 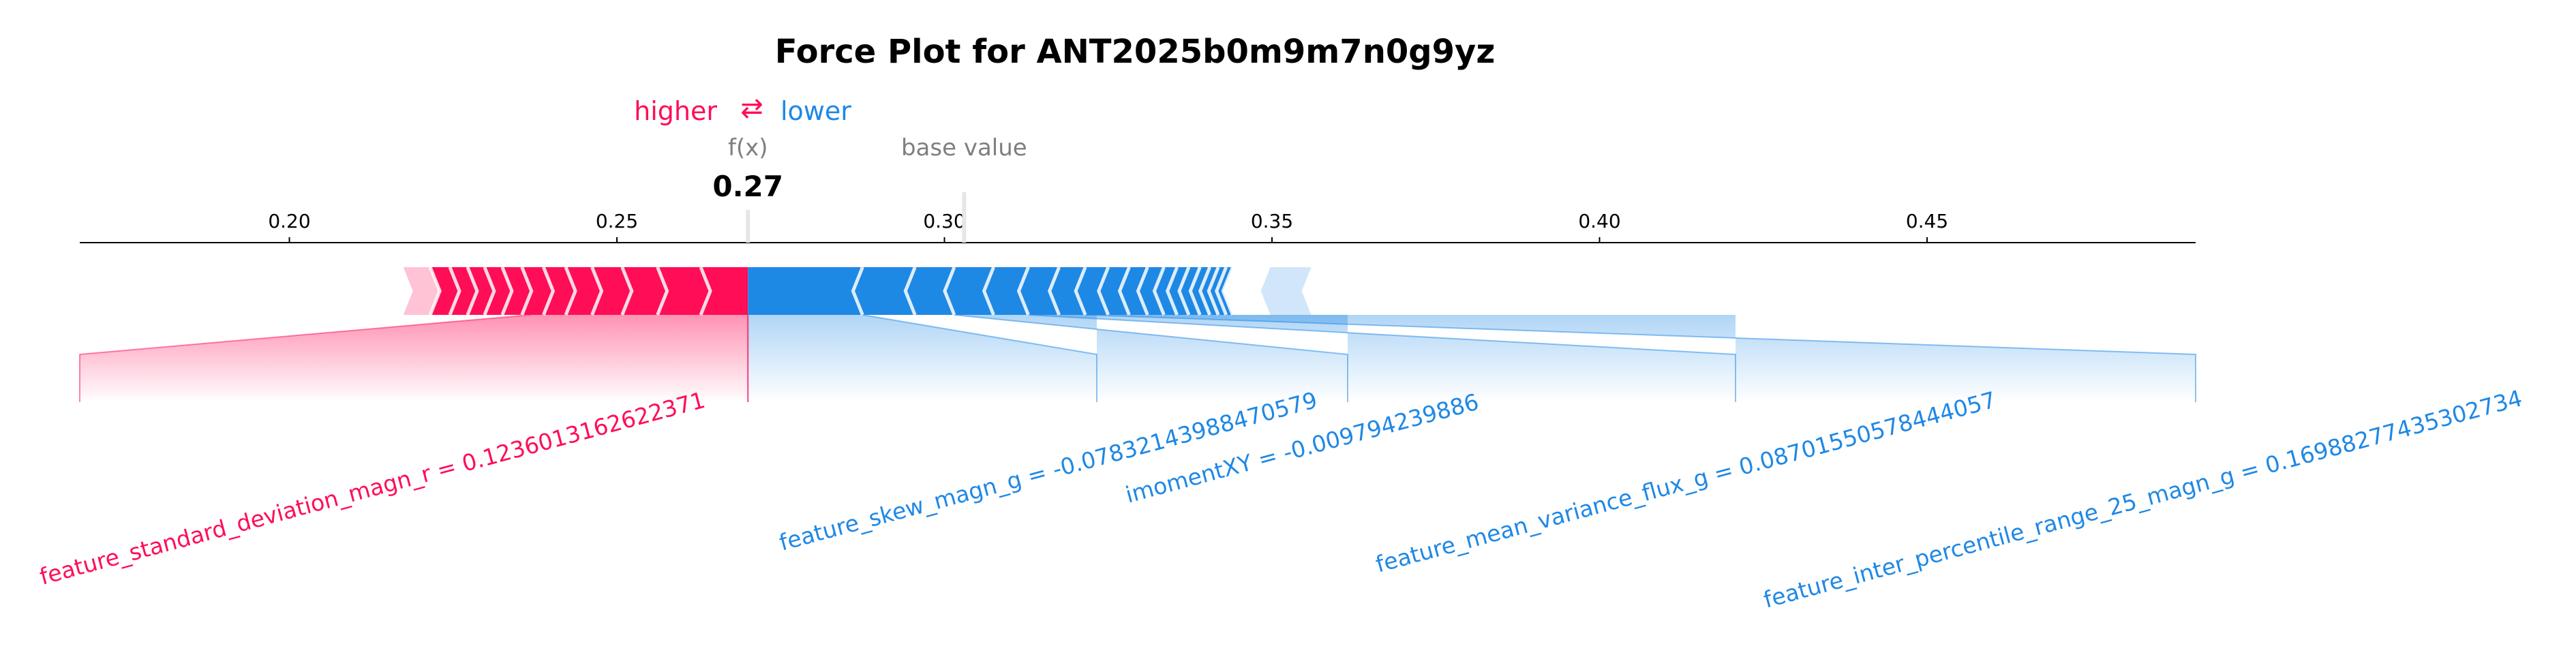 What do you see at coordinates (305, 358) in the screenshot?
I see `positive-connector-line` at bounding box center [305, 358].